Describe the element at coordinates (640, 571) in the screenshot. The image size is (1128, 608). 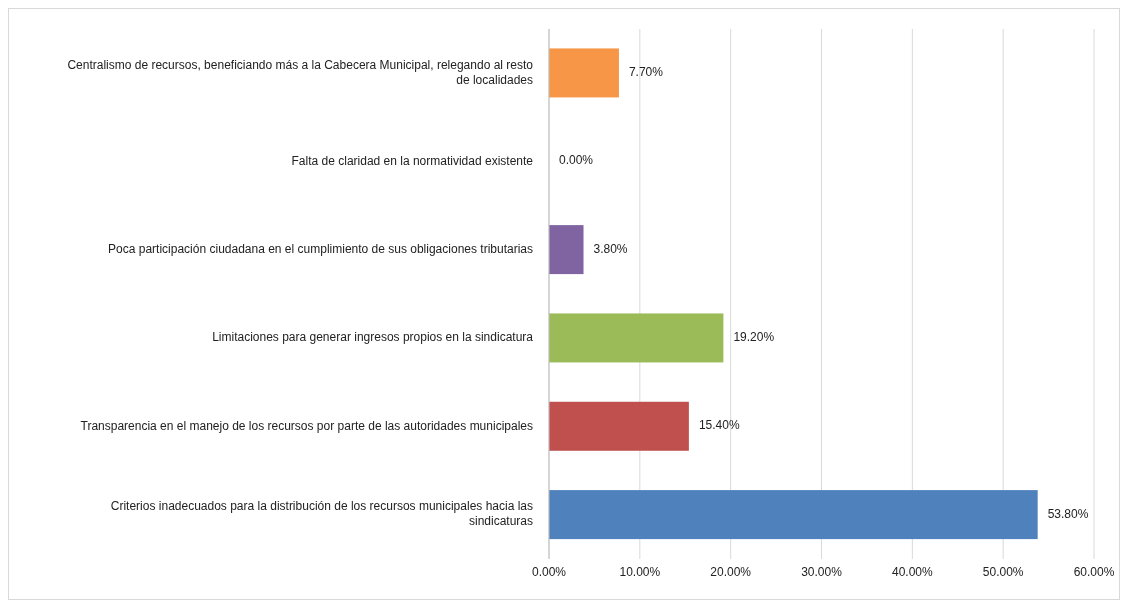
I see `x-tick-label: 10.00%` at that location.